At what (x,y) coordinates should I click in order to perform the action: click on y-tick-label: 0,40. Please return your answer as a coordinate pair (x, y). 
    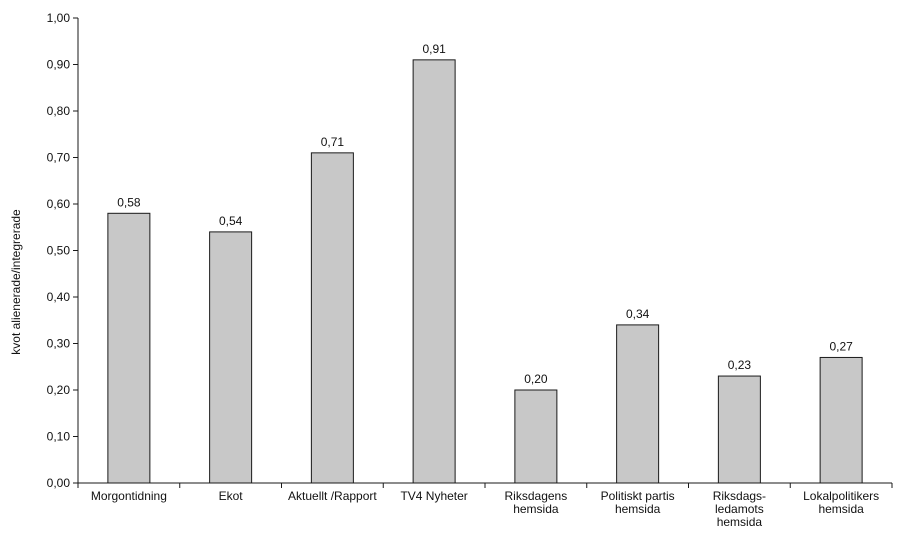
    Looking at the image, I should click on (59, 297).